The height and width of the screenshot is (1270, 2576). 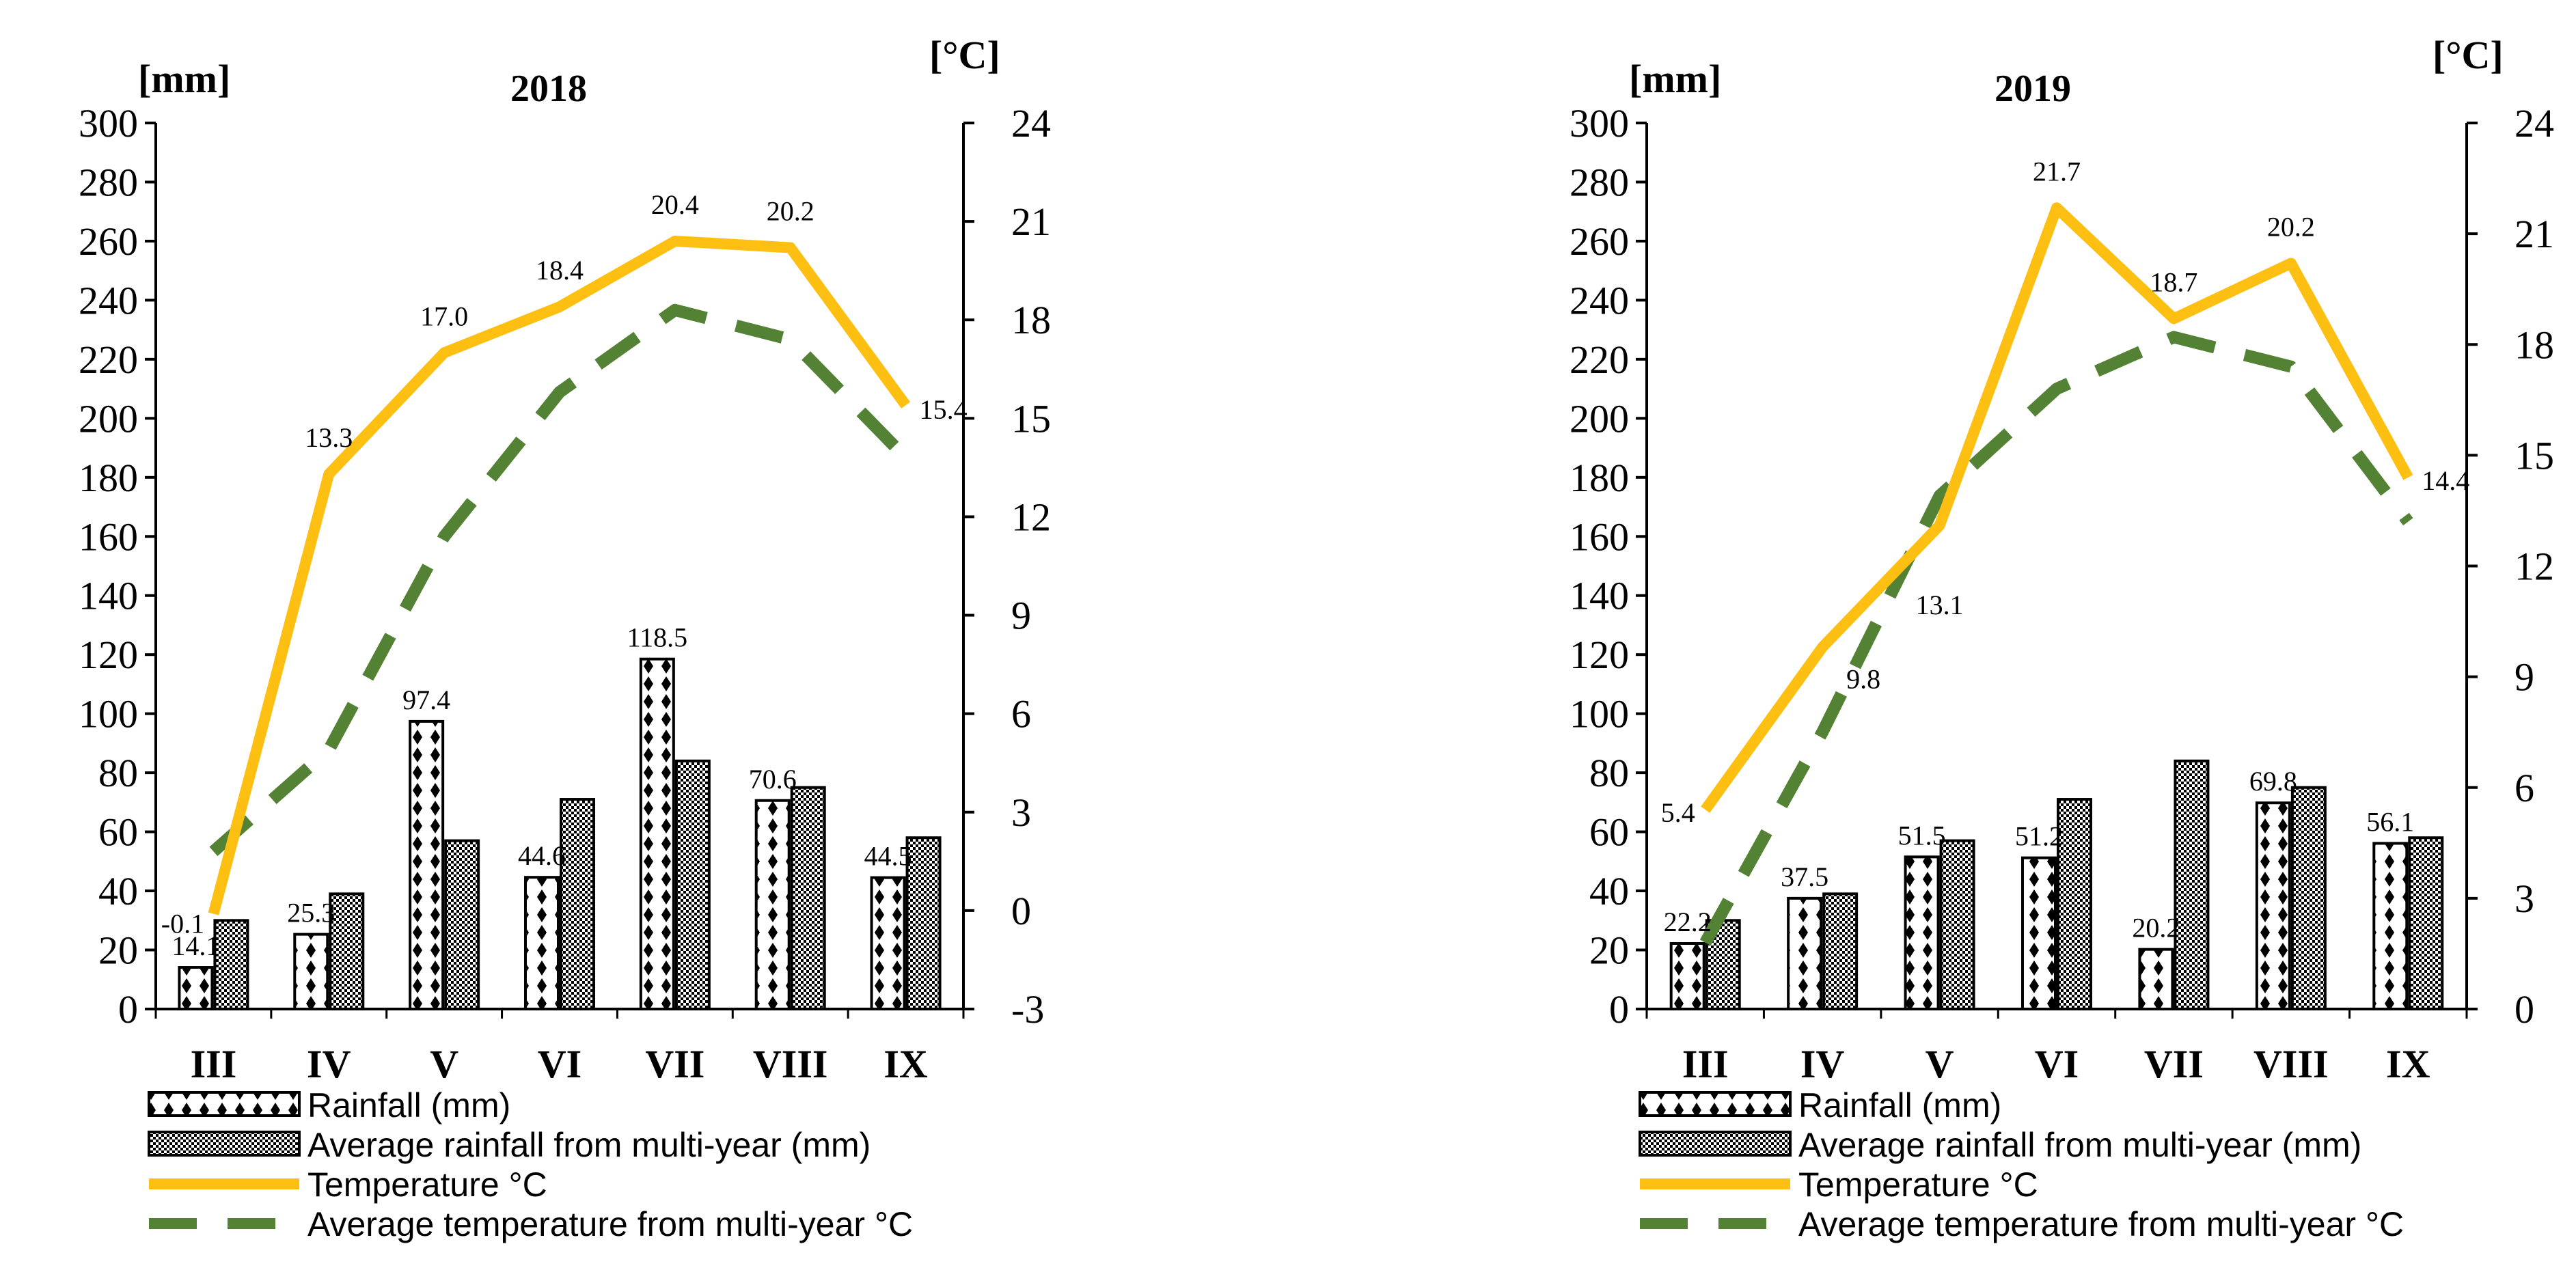 I want to click on left-tick-label: 220, so click(x=1599, y=359).